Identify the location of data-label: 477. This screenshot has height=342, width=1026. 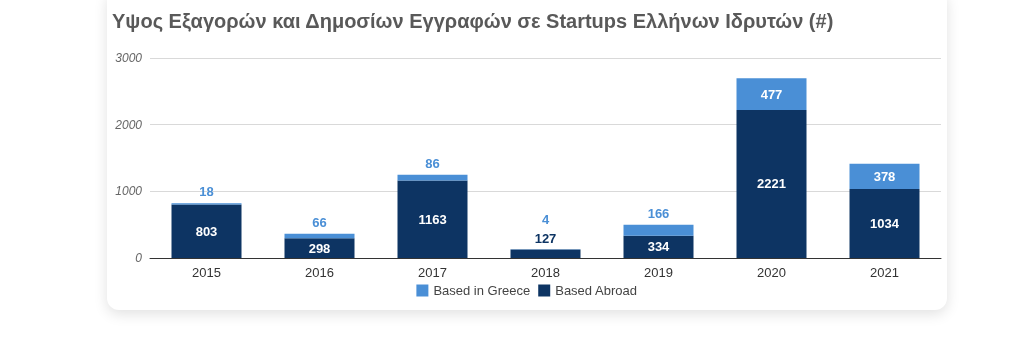
(771, 94).